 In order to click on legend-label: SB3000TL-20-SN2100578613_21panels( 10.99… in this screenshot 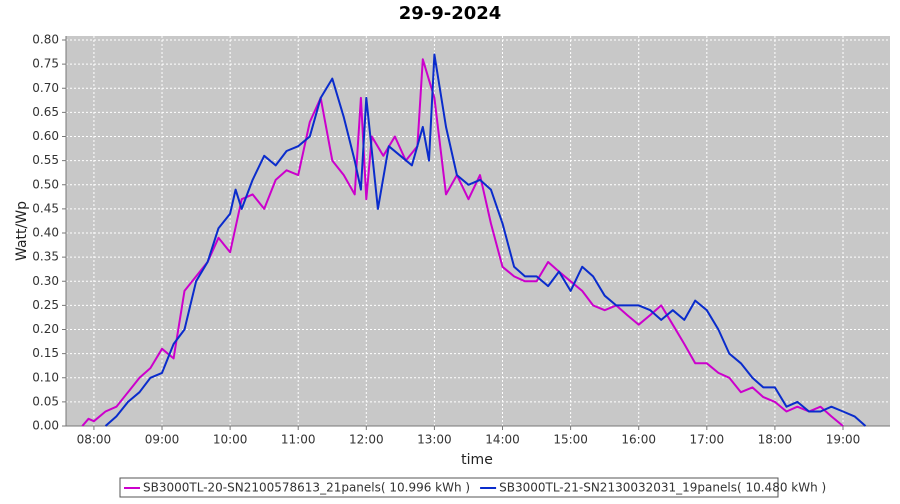, I will do `click(306, 488)`.